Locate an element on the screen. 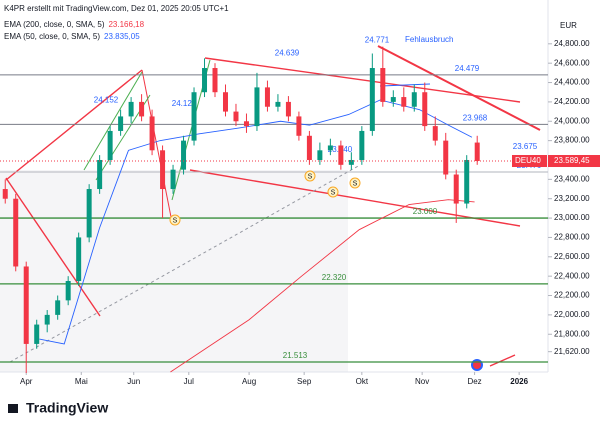 This screenshot has width=600, height=426. level-label: 23.968 is located at coordinates (475, 117).